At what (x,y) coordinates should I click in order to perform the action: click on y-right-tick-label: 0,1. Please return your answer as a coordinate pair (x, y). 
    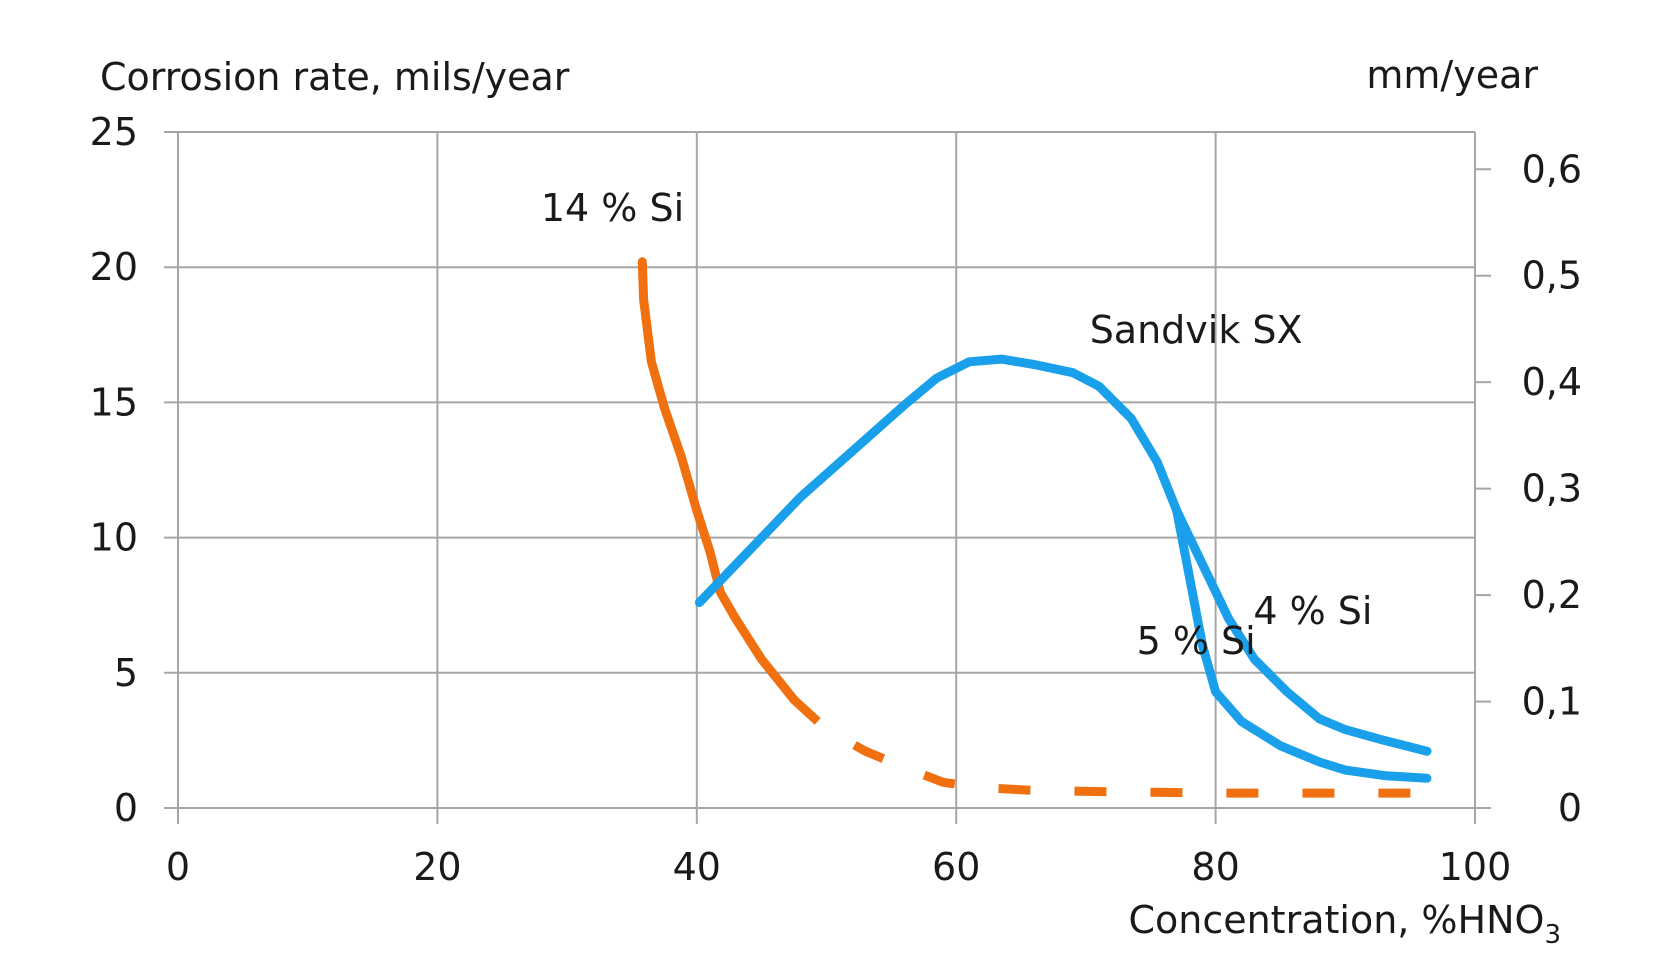
    Looking at the image, I should click on (1552, 702).